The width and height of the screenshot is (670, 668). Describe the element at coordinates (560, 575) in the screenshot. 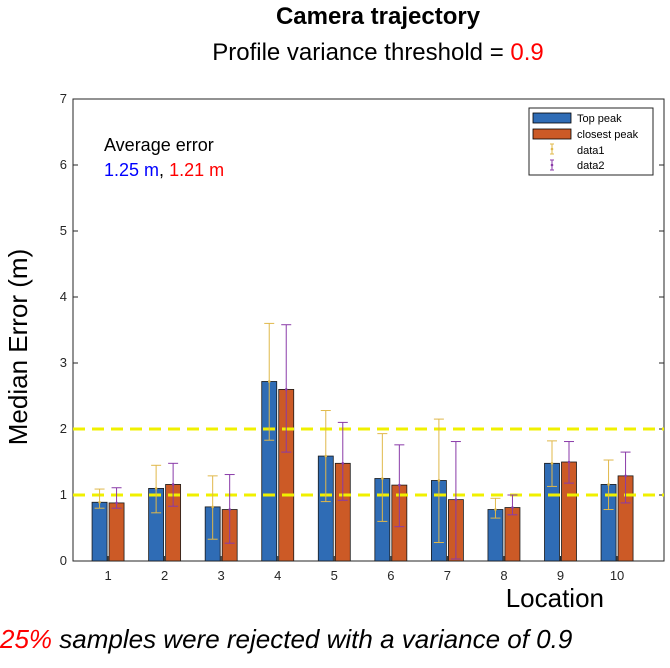

I see `x-tick-label: 9` at that location.